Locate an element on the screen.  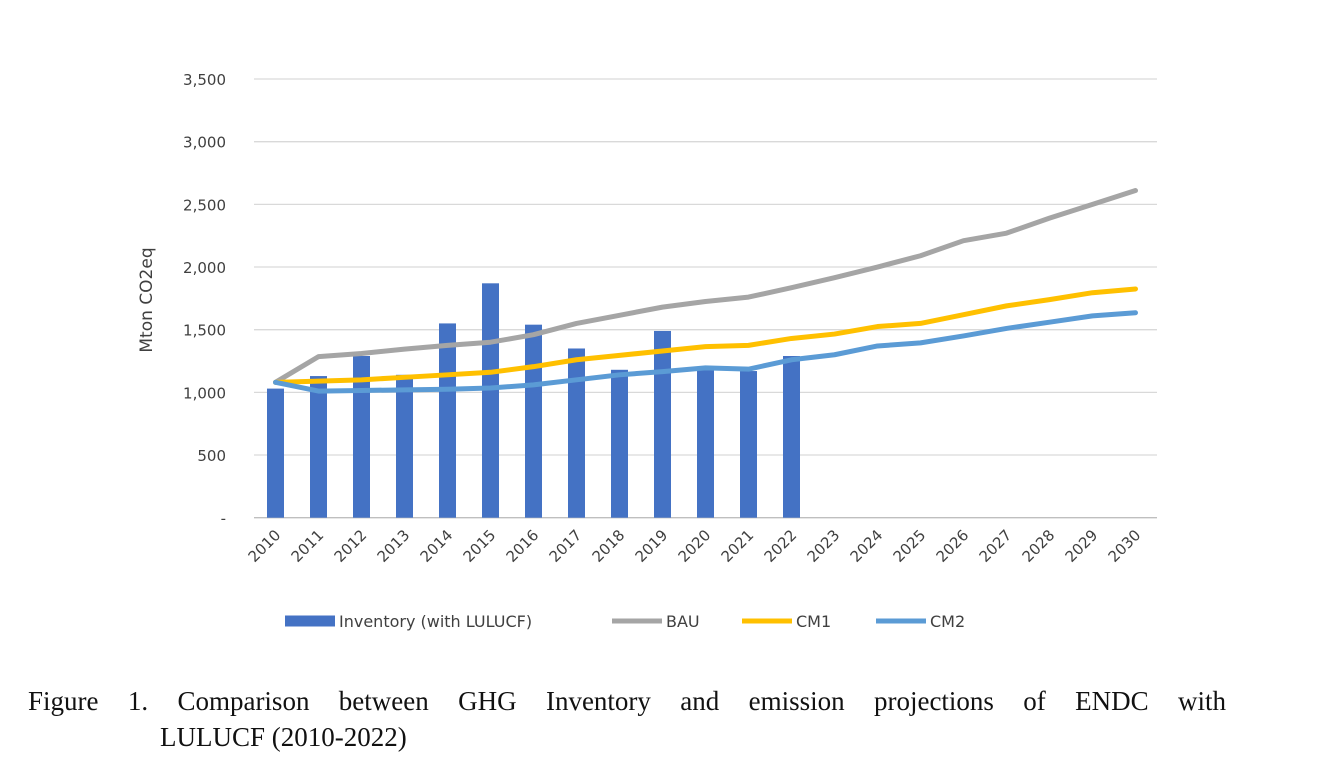
x-tick-label: 2012 is located at coordinates (351, 546).